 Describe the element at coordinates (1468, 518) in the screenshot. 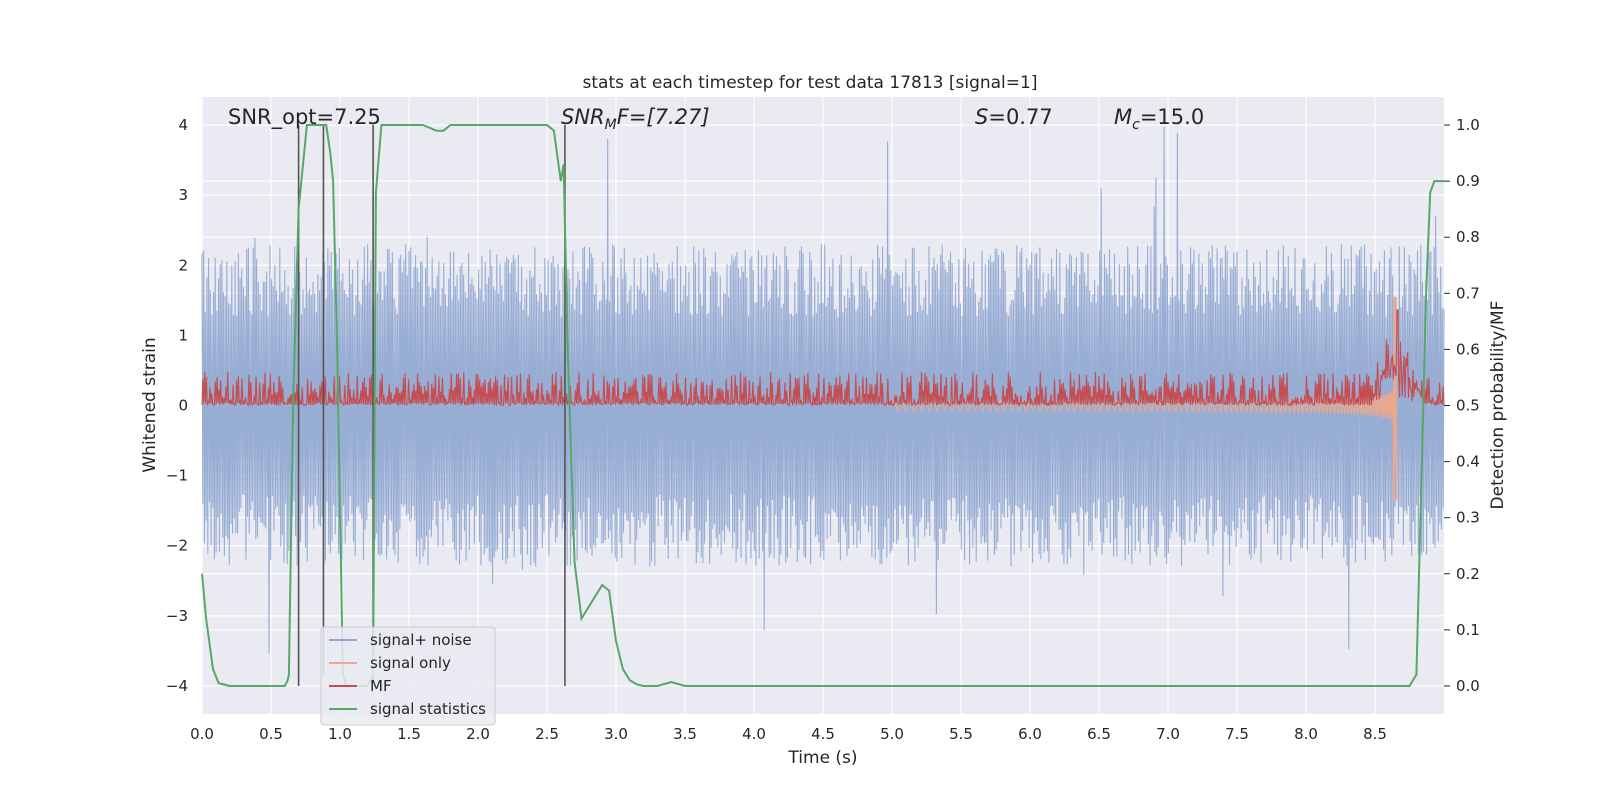

I see `y-right-tick-label: 0.3` at that location.